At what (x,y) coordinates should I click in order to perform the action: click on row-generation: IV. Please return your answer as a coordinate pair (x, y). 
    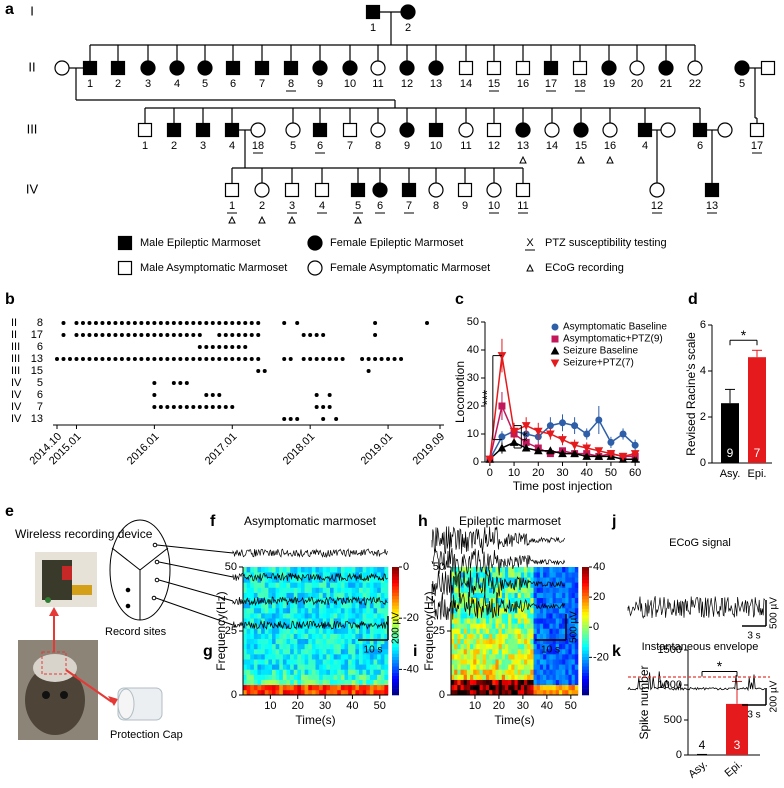
    Looking at the image, I should click on (16, 395).